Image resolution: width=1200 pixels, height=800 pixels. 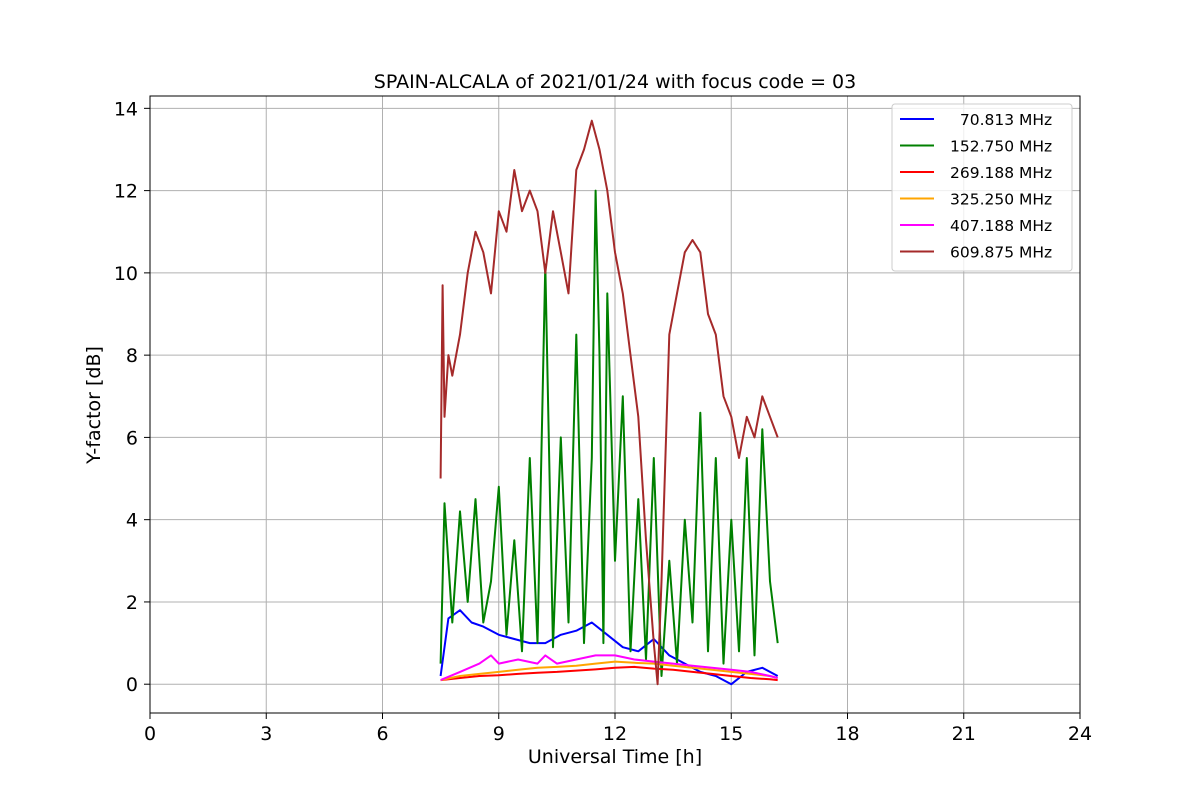 I want to click on y-tick-label: 0, so click(x=132, y=685).